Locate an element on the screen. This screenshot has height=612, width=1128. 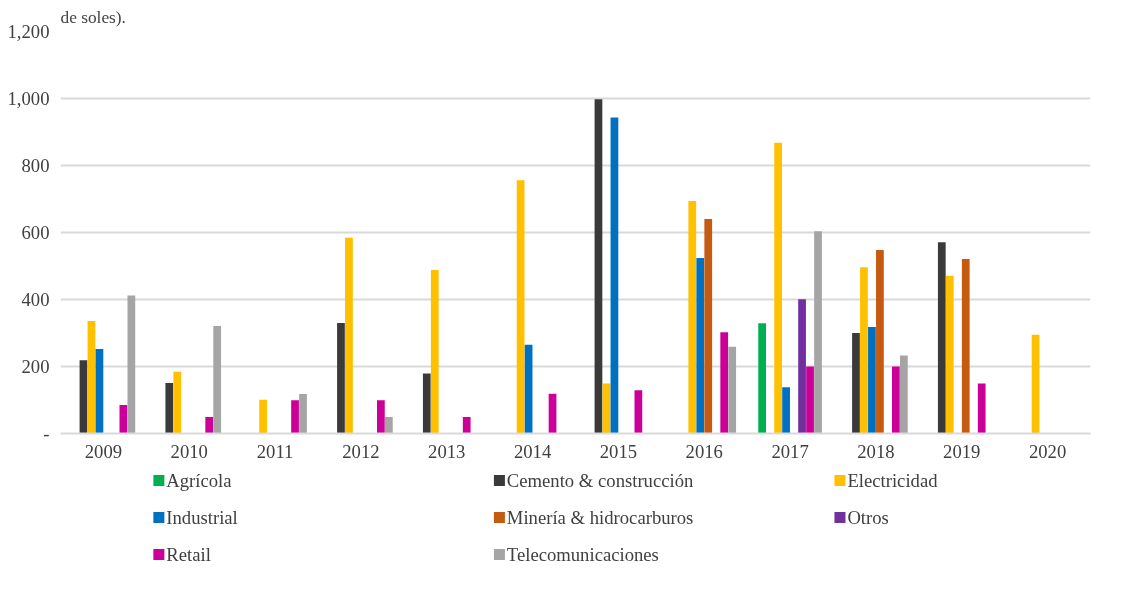
legend-label: Retail is located at coordinates (188, 554).